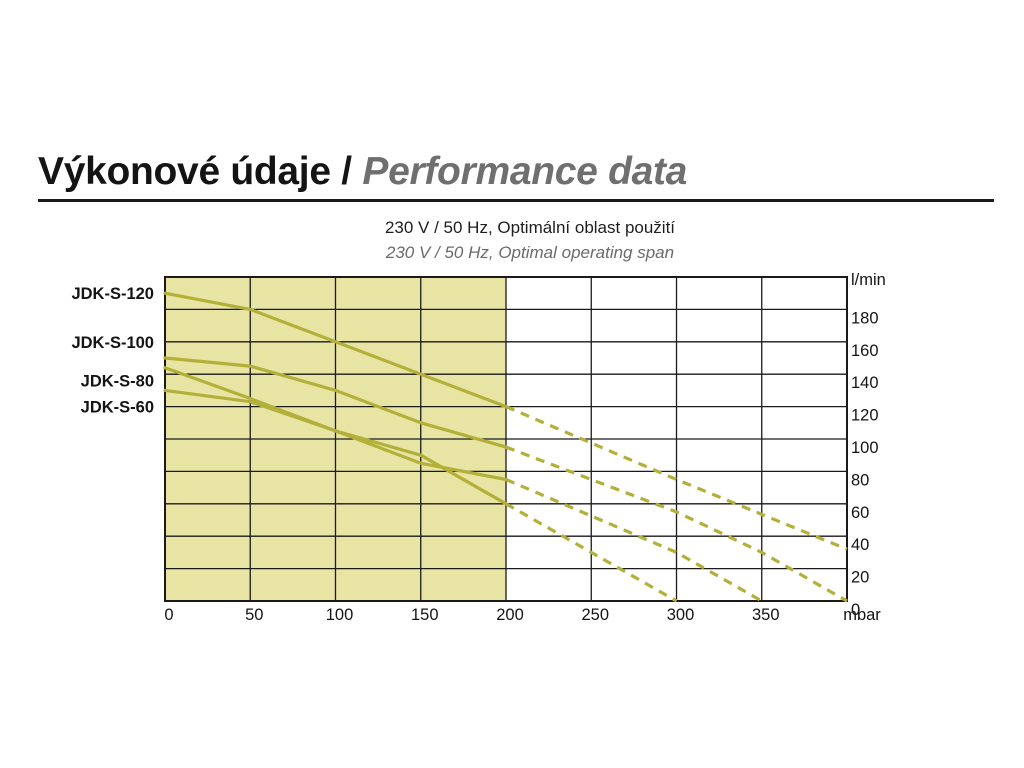 This screenshot has width=1024, height=768. What do you see at coordinates (855, 610) in the screenshot?
I see `y-tick-label: 0` at bounding box center [855, 610].